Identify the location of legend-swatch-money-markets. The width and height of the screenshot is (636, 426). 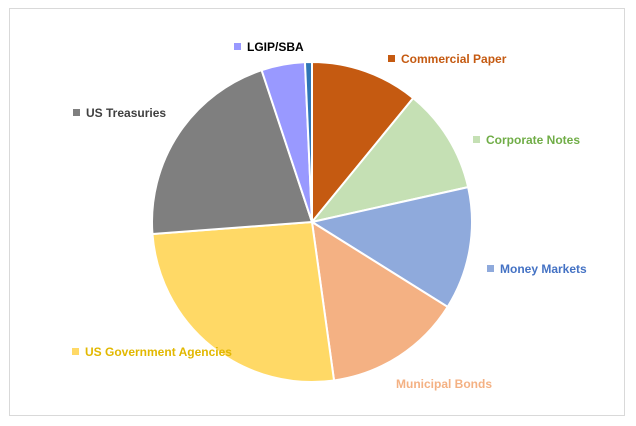
(490, 268).